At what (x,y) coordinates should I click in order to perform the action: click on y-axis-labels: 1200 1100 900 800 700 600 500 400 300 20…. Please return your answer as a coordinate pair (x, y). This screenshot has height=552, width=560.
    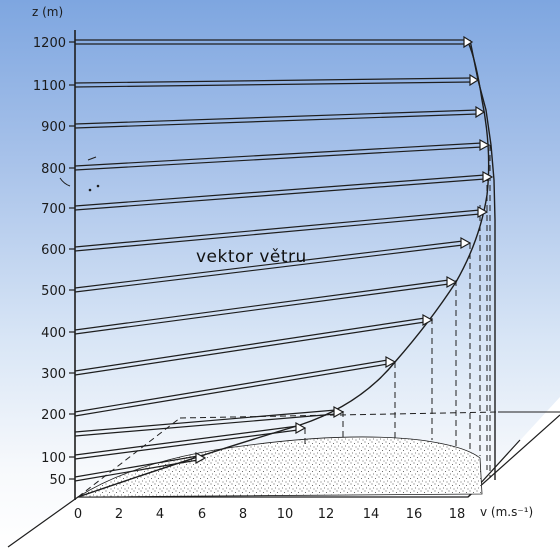
    Looking at the image, I should click on (49, 262).